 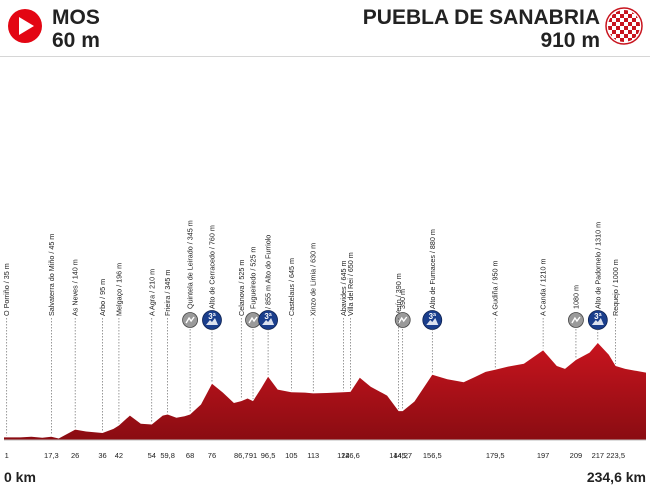 What do you see at coordinates (75, 287) in the screenshot?
I see `waypoint-label: As Neves / 140 m` at bounding box center [75, 287].